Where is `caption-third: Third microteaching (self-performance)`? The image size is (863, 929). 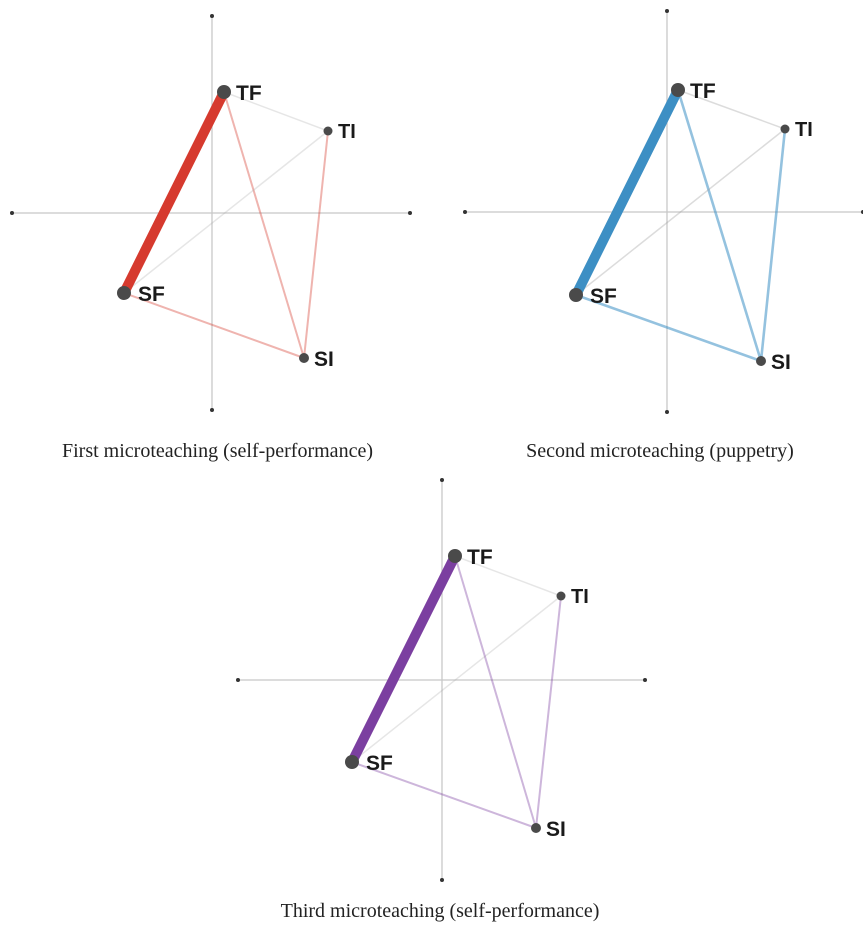 caption-third: Third microteaching (self-performance) is located at coordinates (440, 911).